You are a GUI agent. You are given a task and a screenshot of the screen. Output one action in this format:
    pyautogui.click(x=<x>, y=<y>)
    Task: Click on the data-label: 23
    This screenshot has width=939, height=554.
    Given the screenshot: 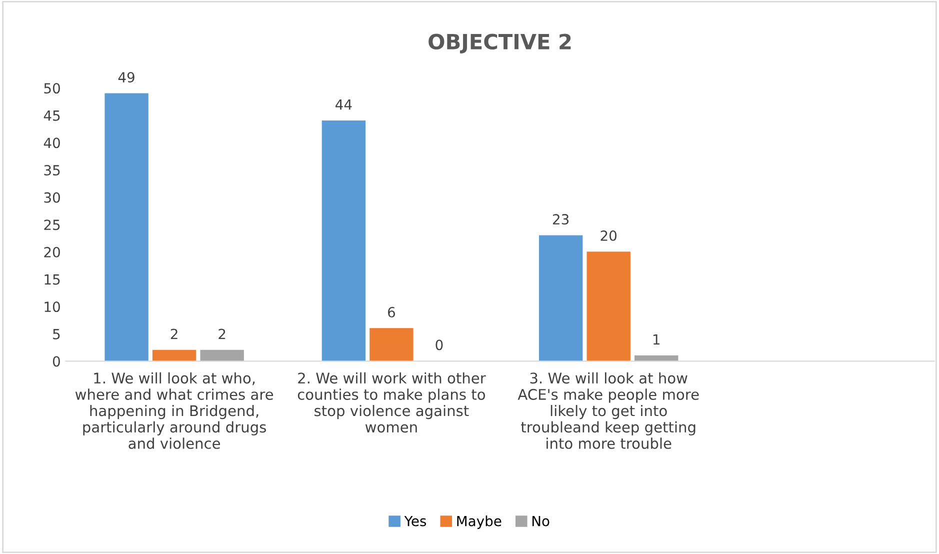 What is the action you would take?
    pyautogui.click(x=561, y=219)
    